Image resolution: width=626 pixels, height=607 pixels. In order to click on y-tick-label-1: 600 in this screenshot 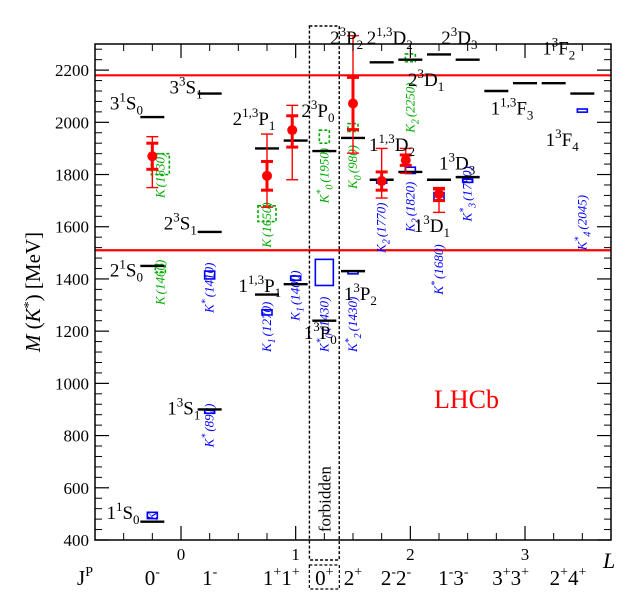, I will do `click(77, 488)`.